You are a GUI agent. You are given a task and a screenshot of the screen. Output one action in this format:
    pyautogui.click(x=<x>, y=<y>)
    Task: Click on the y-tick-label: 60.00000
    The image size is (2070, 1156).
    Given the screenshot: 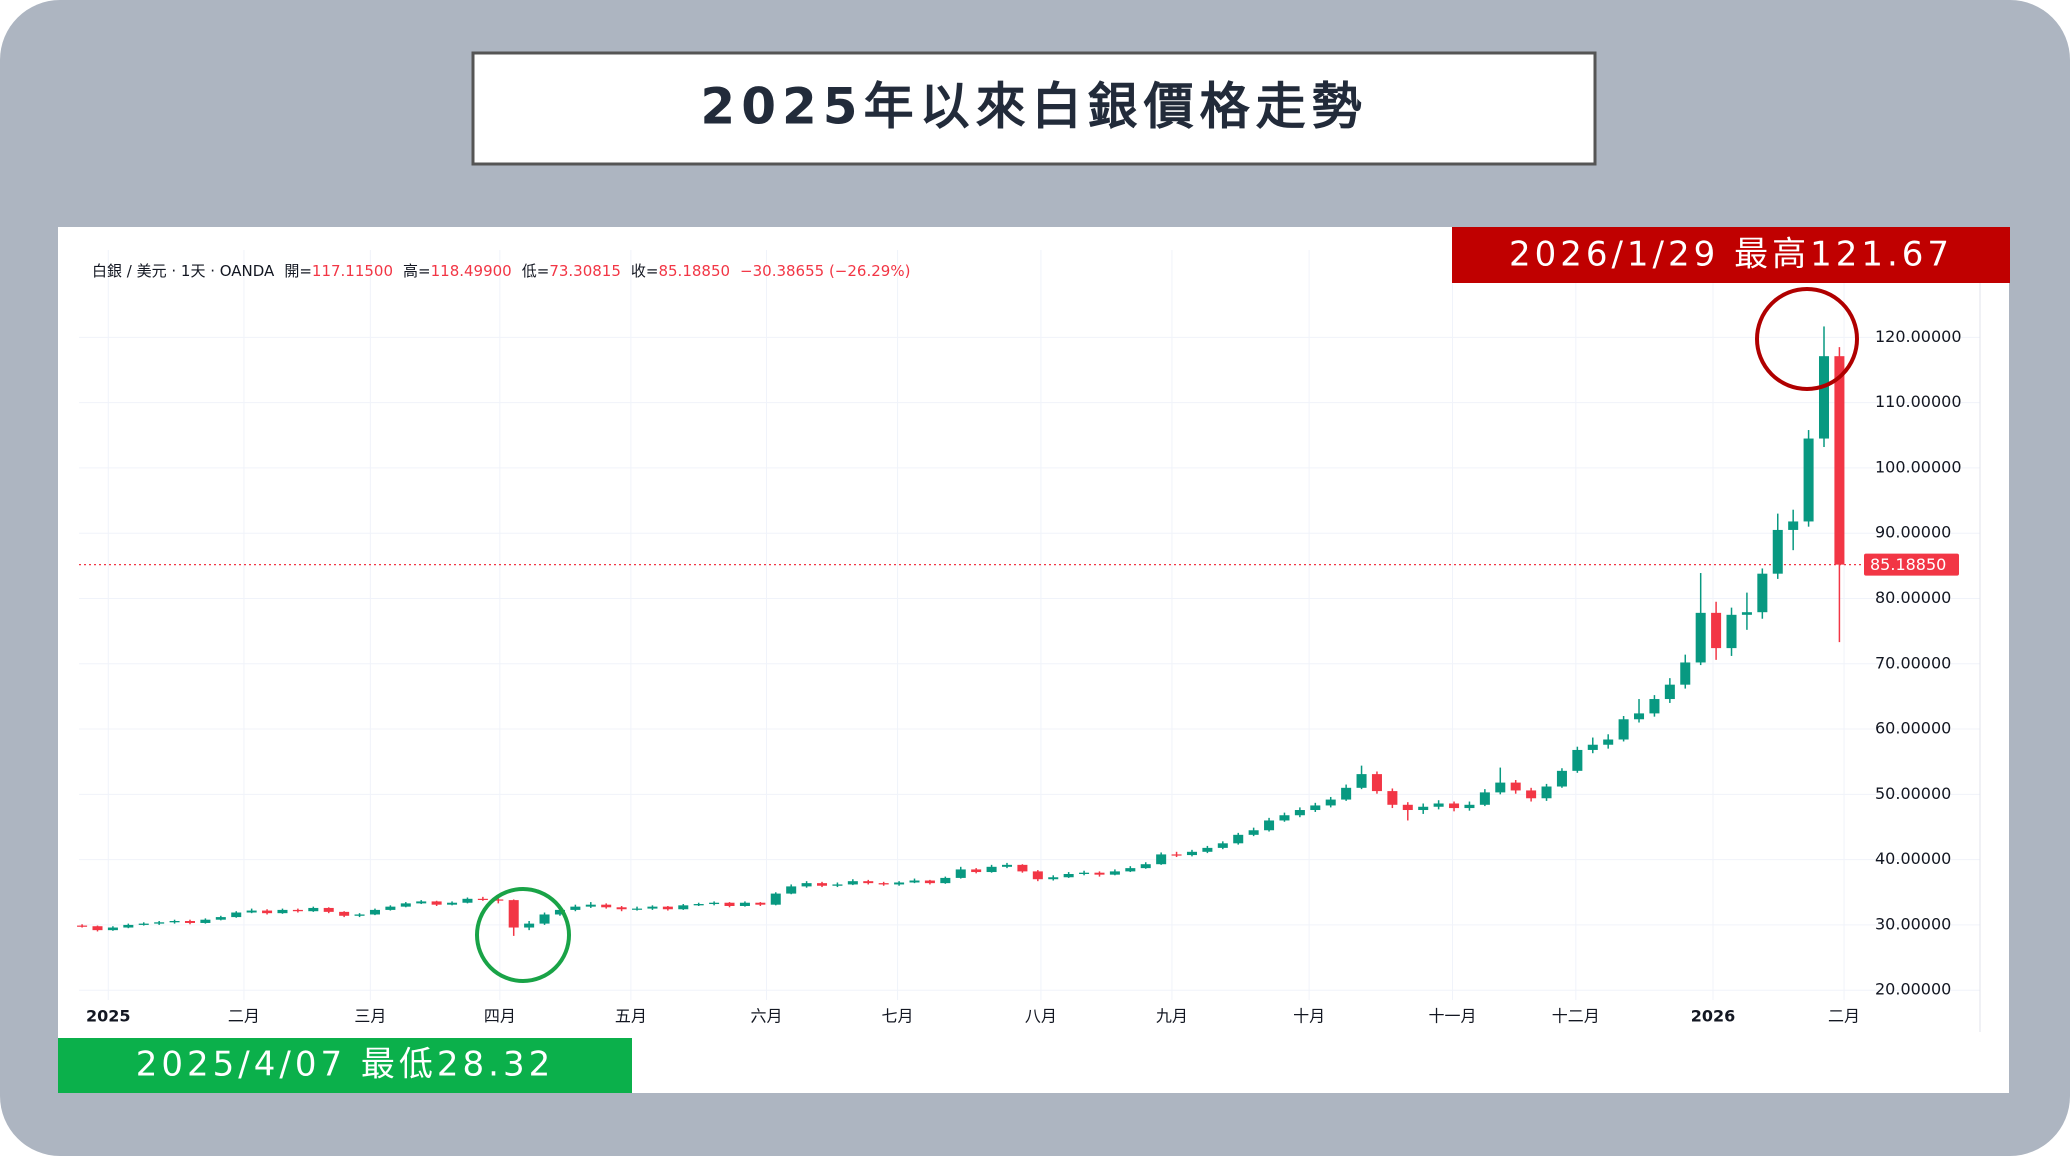 What is the action you would take?
    pyautogui.click(x=1913, y=728)
    